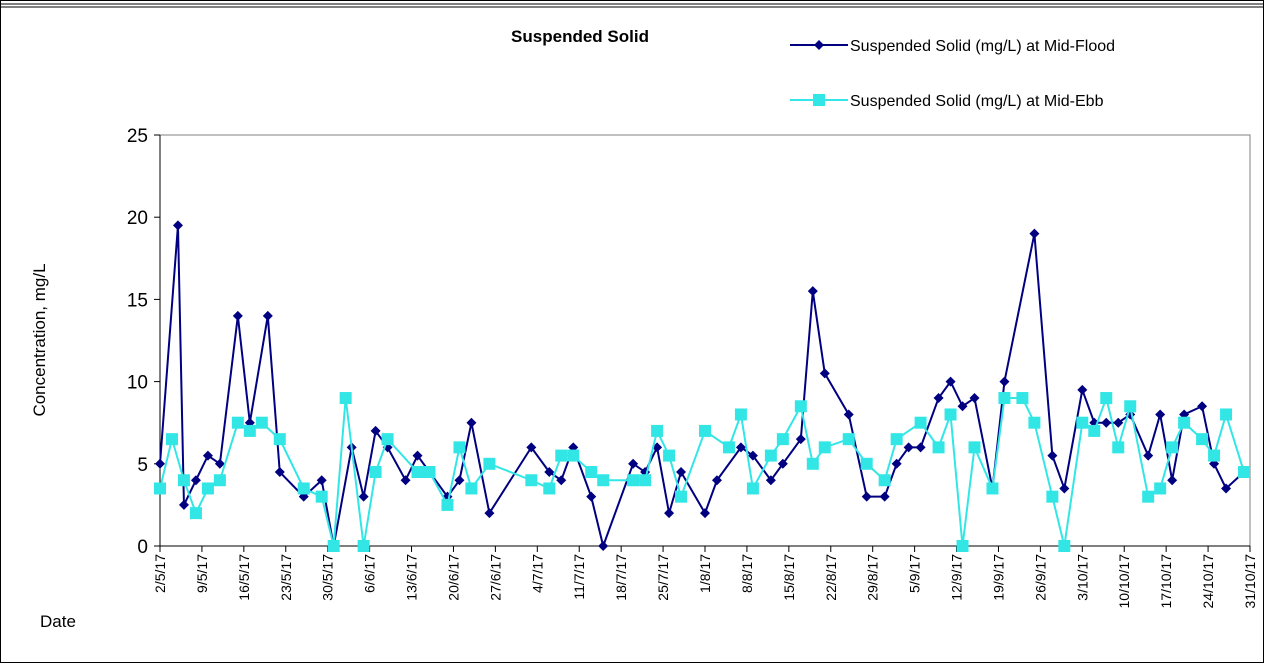  What do you see at coordinates (579, 577) in the screenshot?
I see `x-tick-label: 11/7/17` at bounding box center [579, 577].